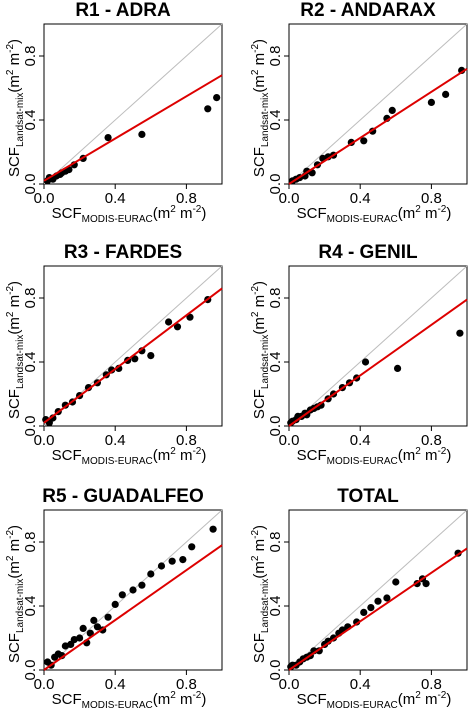 The height and width of the screenshot is (711, 474). I want to click on x-axis-label-sup: 2, so click(418, 695).